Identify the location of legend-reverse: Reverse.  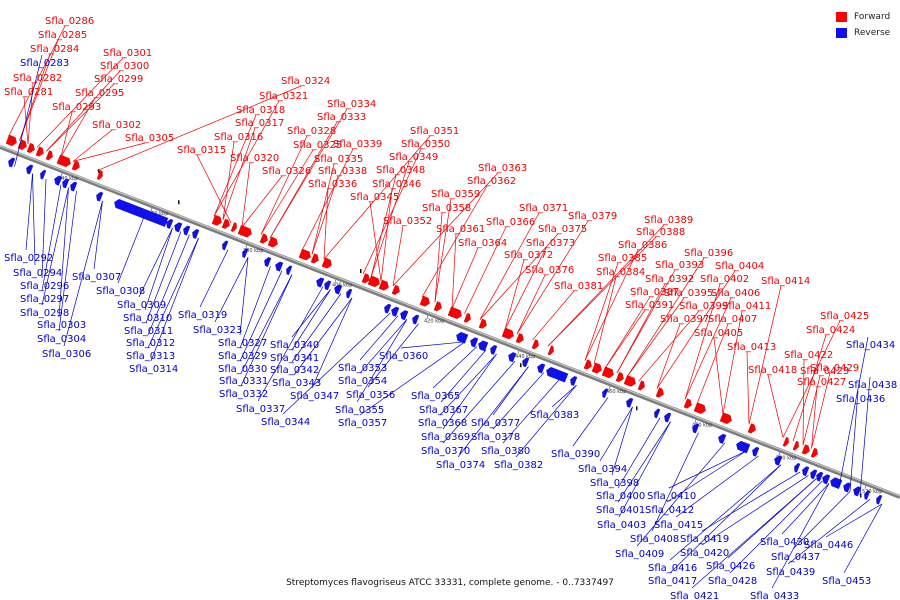
(863, 33).